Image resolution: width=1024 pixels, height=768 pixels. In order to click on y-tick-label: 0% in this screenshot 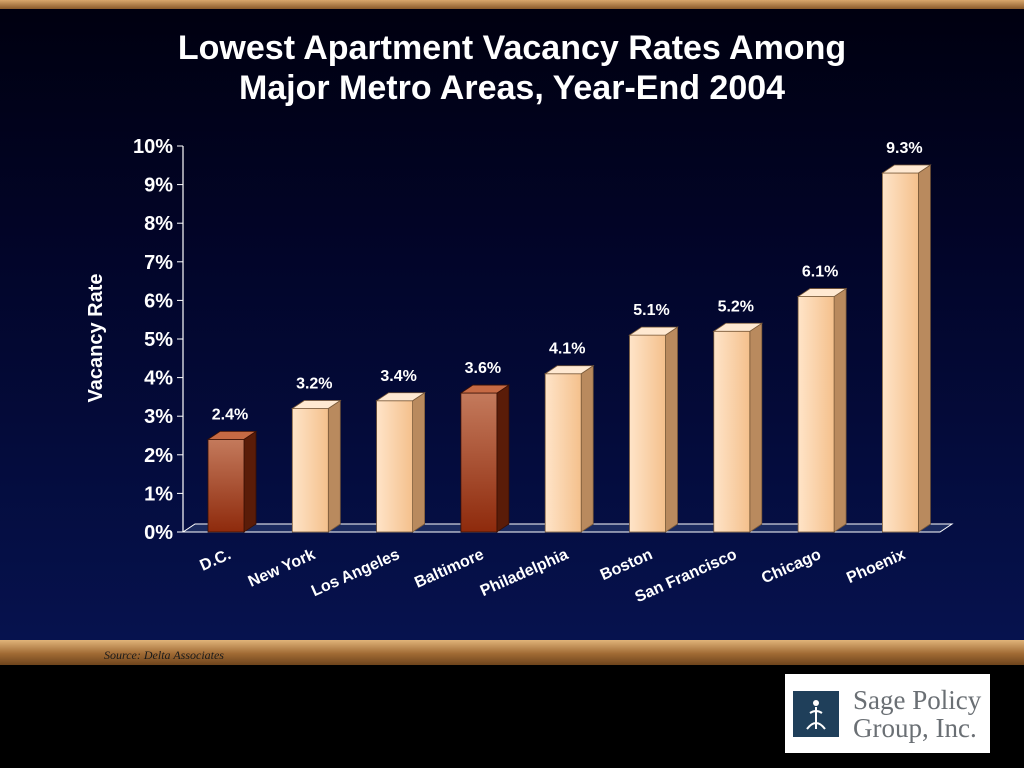, I will do `click(158, 533)`.